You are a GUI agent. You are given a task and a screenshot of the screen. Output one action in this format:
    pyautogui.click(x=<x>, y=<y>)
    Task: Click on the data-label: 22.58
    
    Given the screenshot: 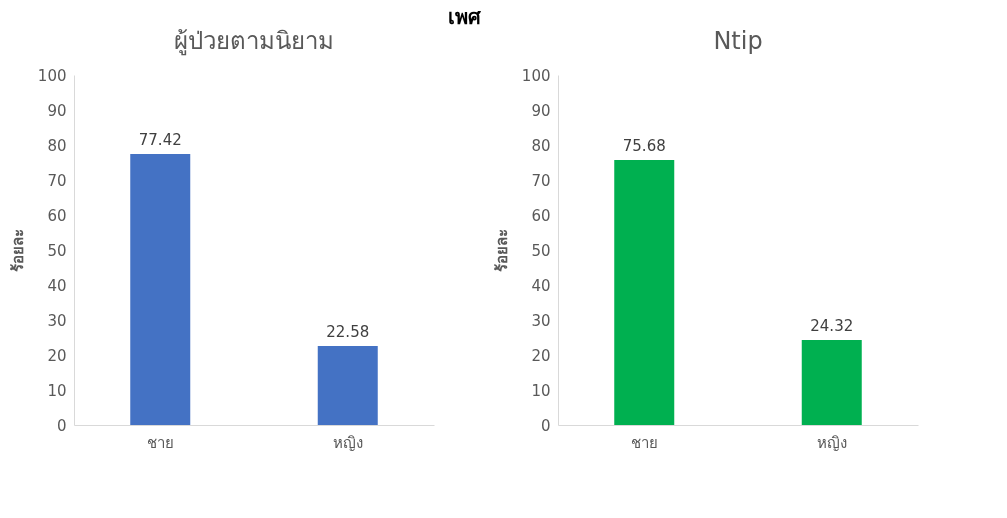 What is the action you would take?
    pyautogui.click(x=348, y=331)
    